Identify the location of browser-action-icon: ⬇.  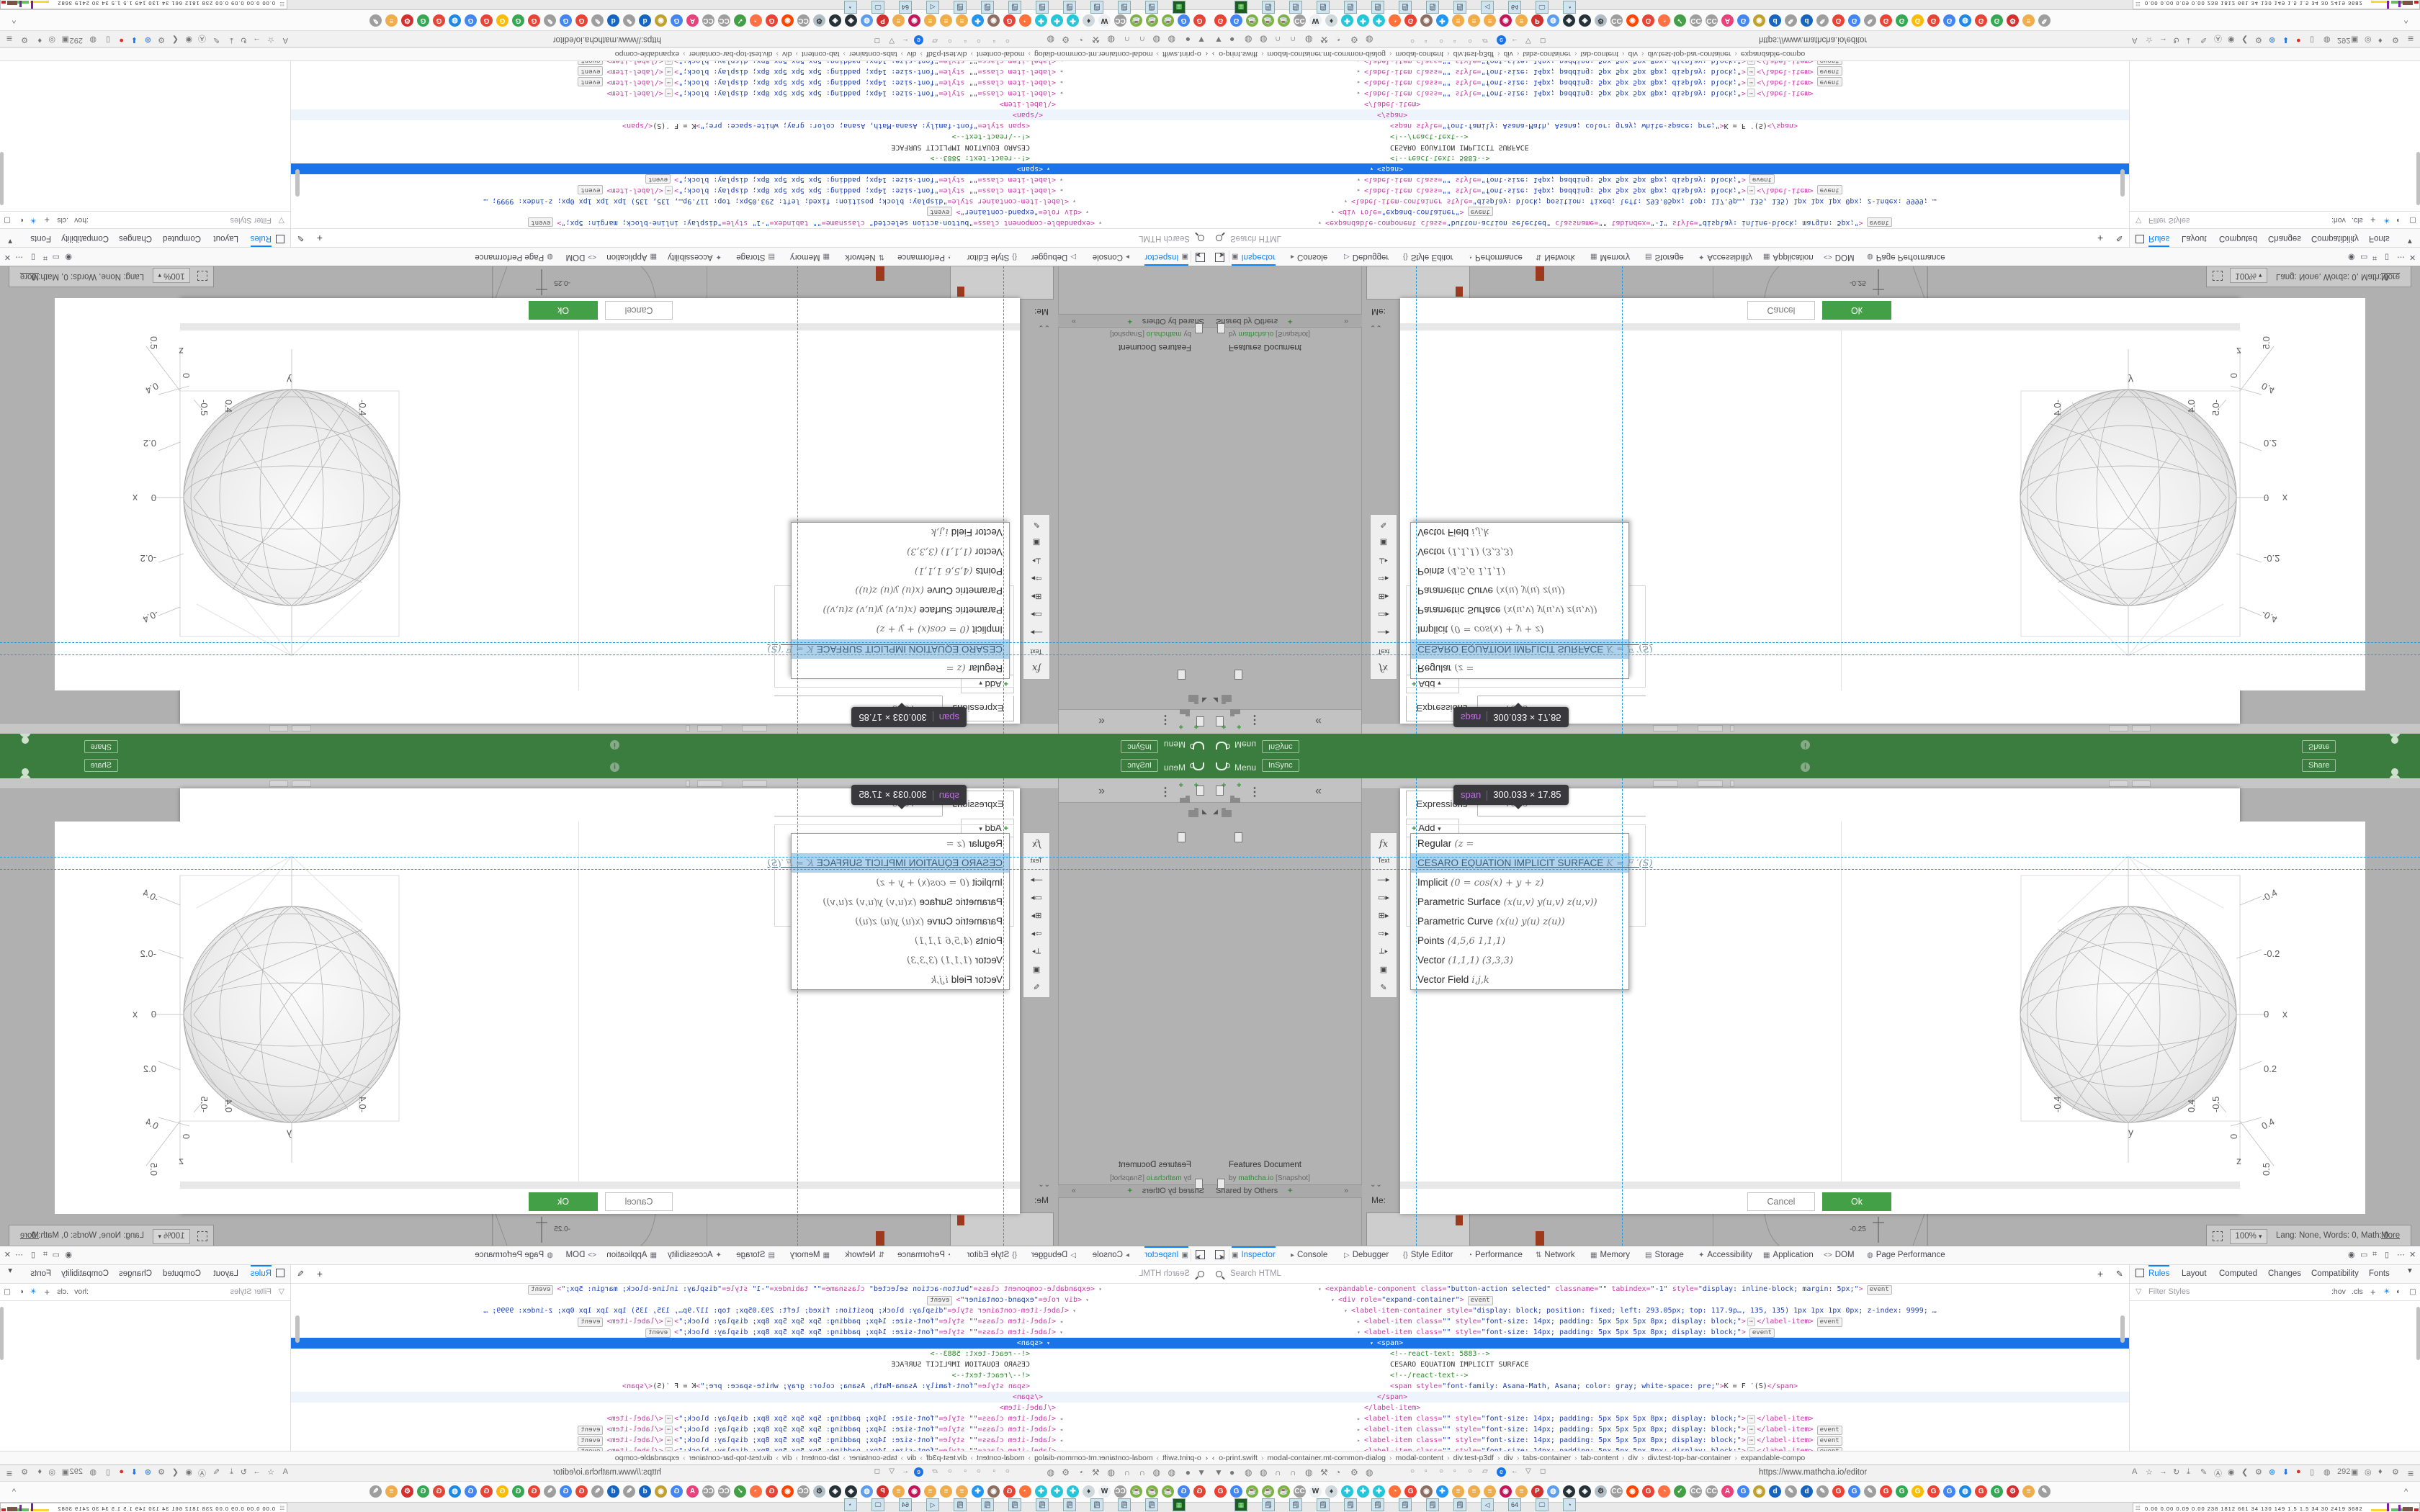
(134, 1472).